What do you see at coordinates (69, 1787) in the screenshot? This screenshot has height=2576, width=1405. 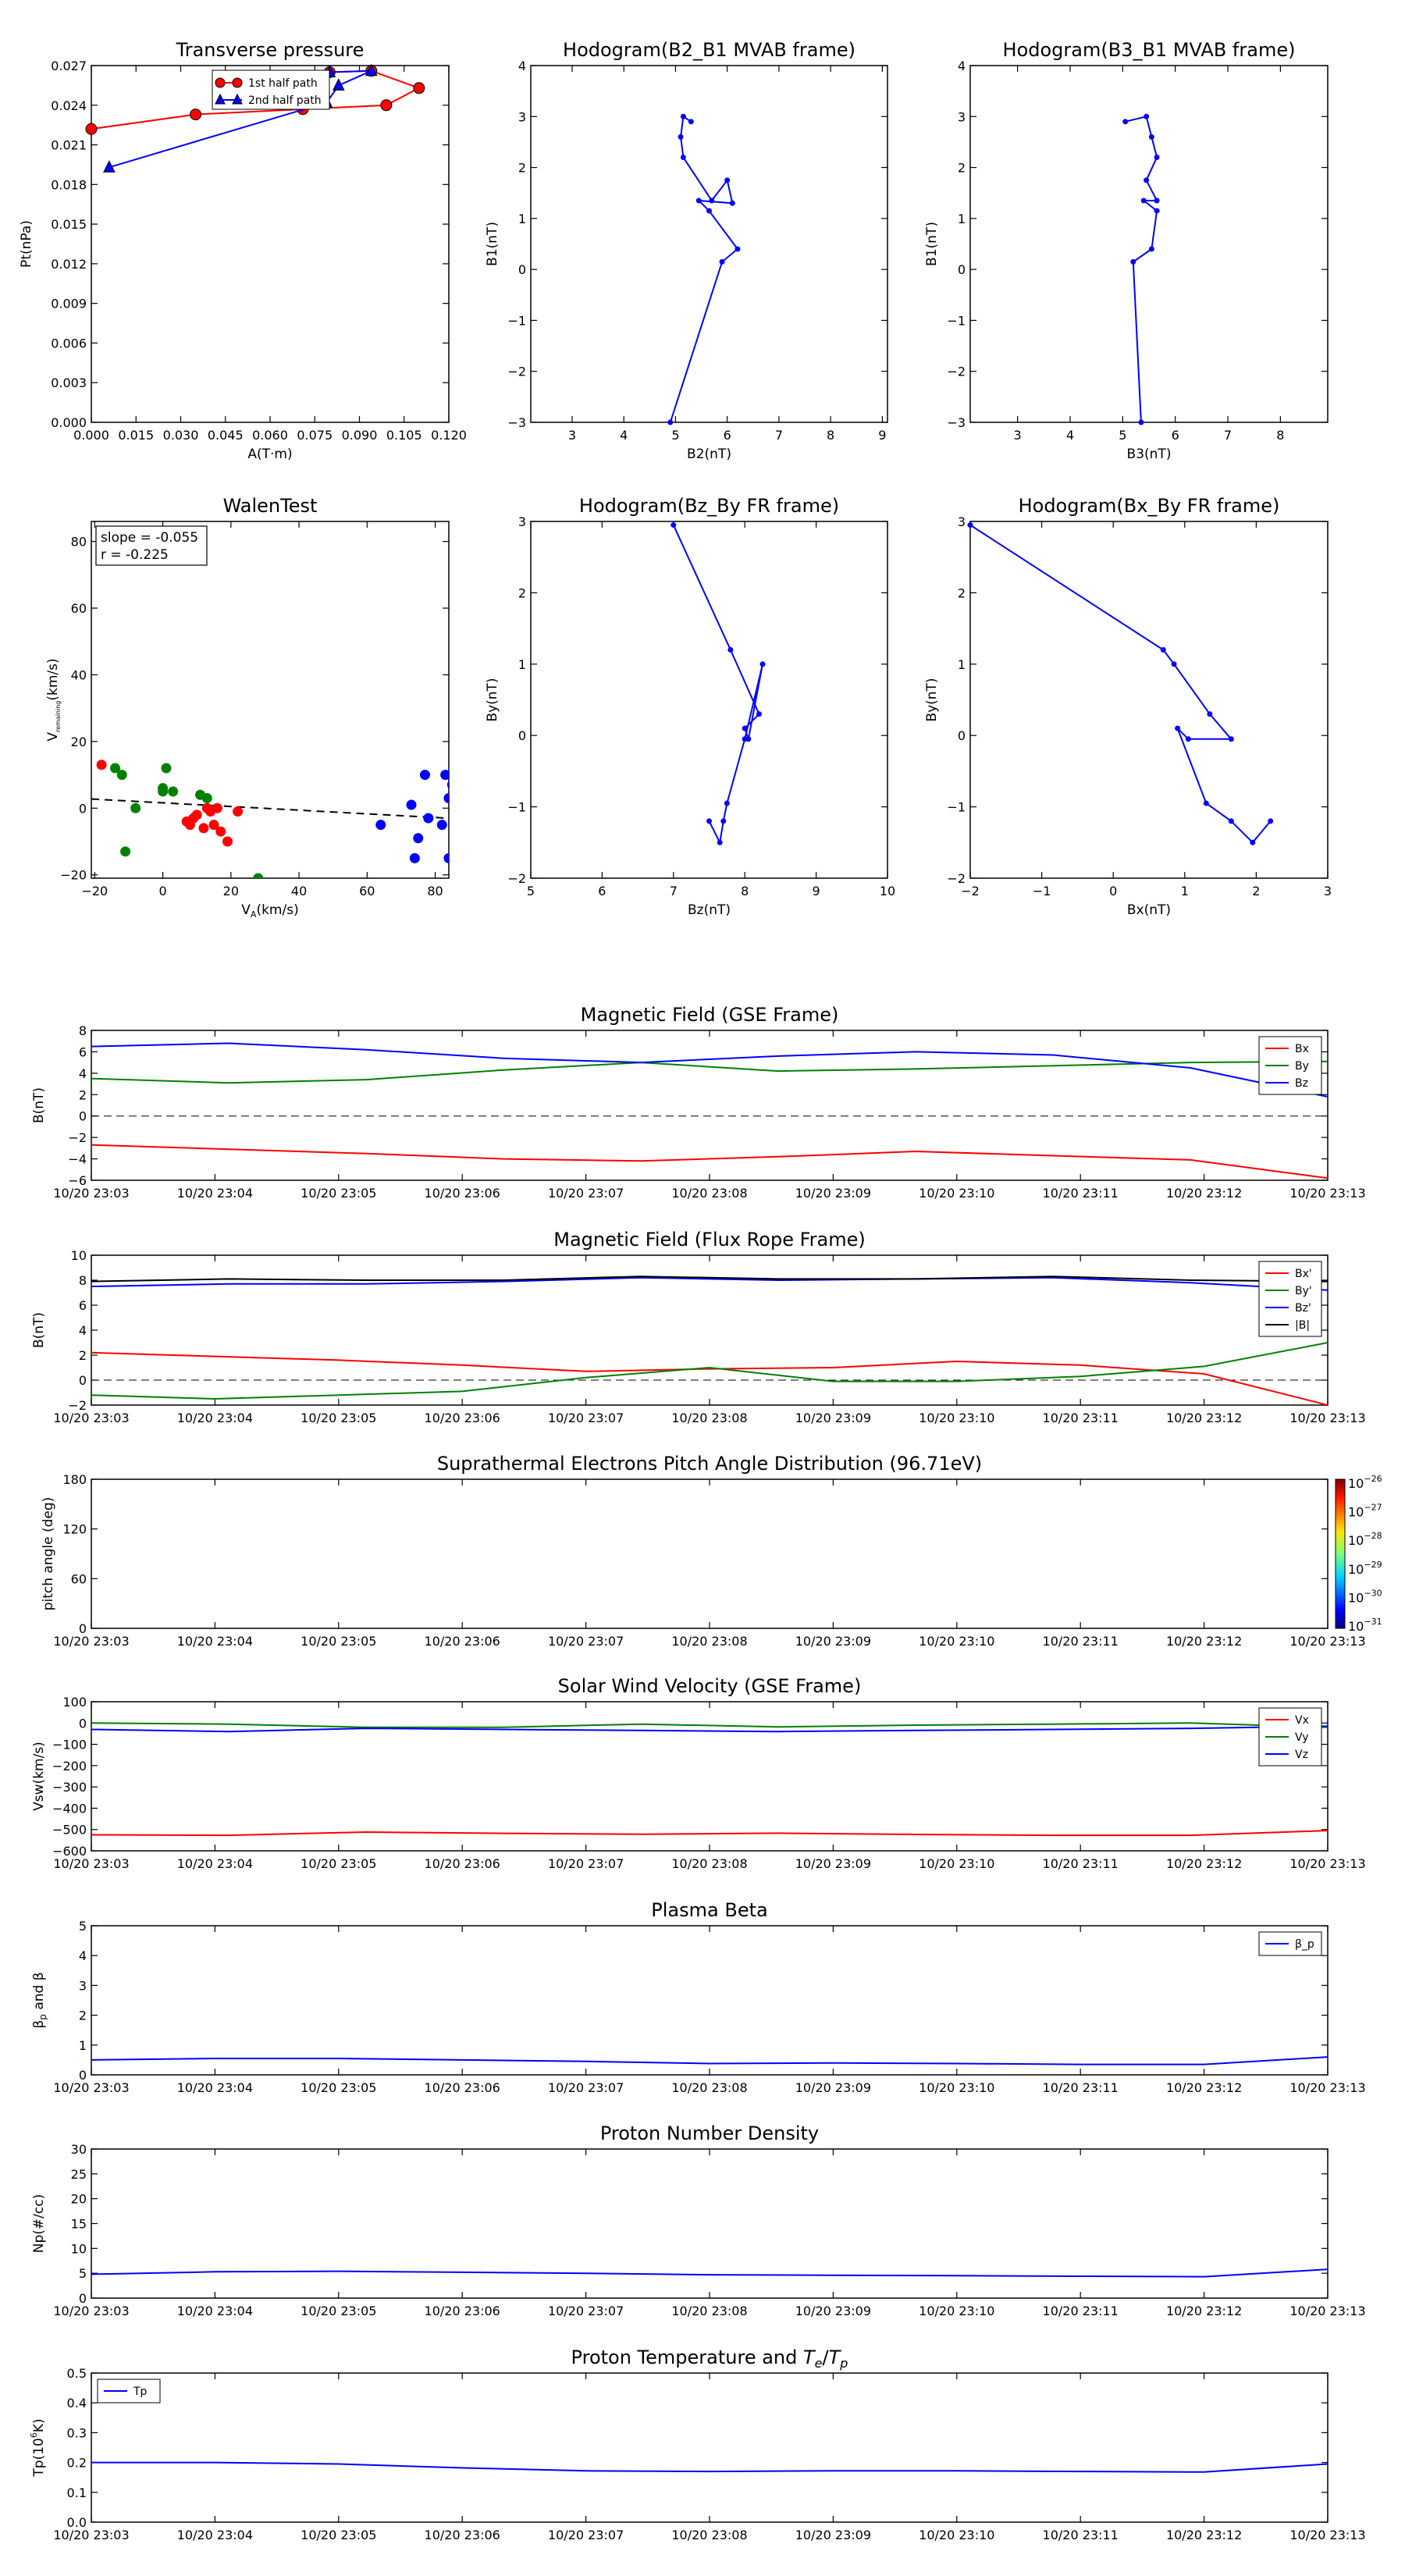 I see `y-tick-label: −300` at bounding box center [69, 1787].